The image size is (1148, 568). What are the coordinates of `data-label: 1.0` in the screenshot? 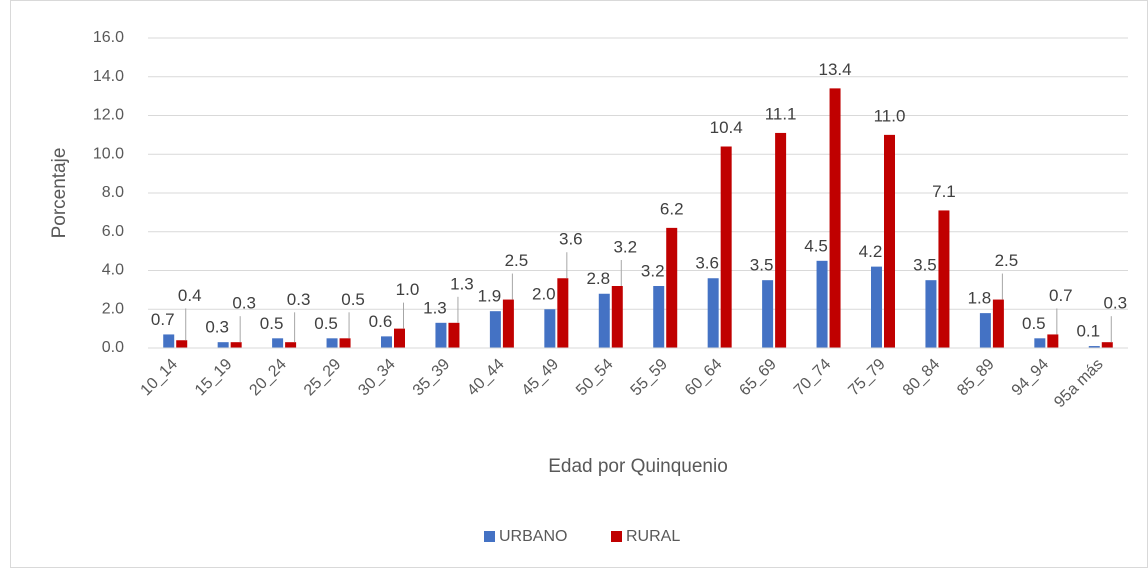 It's located at (408, 289).